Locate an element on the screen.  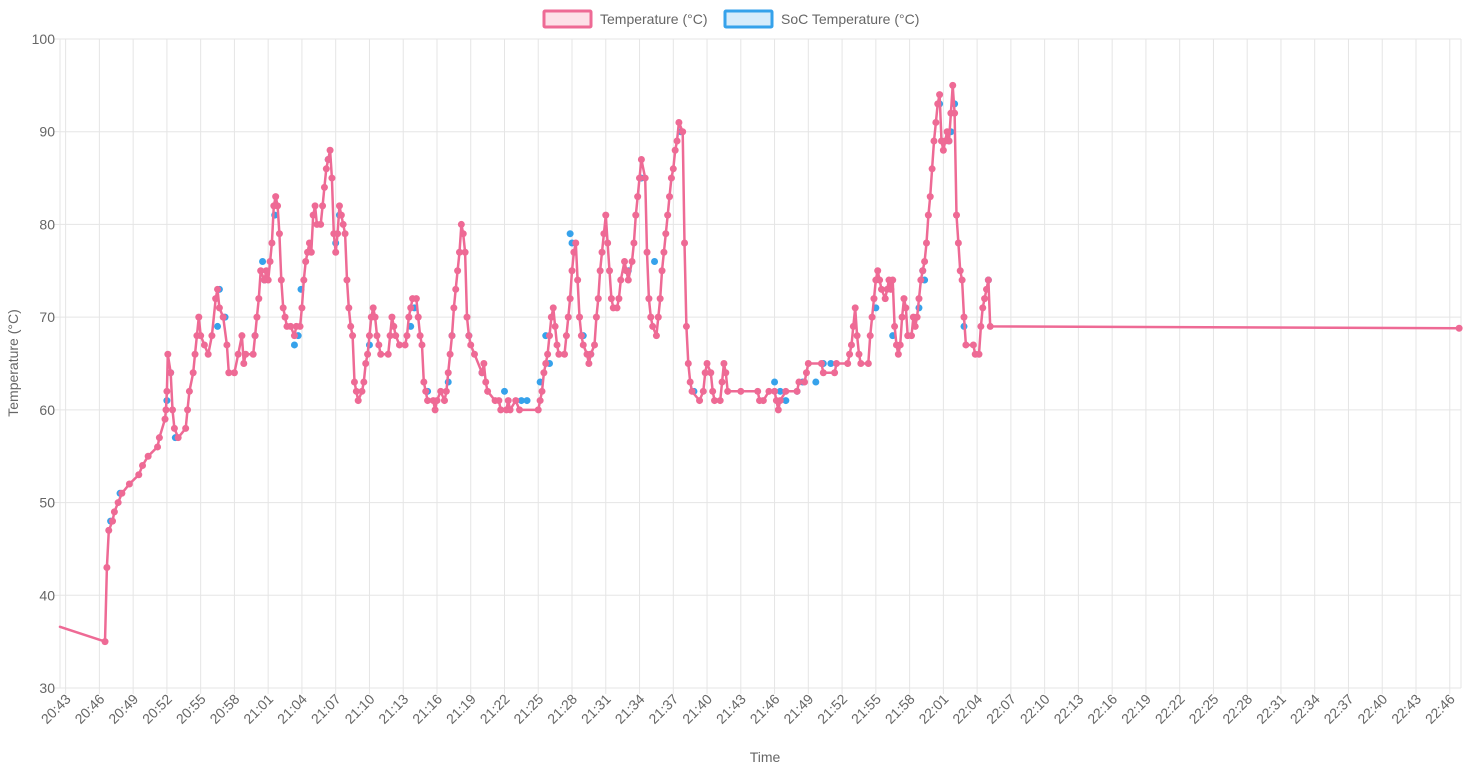
x-tick-label: 20:52 is located at coordinates (157, 709).